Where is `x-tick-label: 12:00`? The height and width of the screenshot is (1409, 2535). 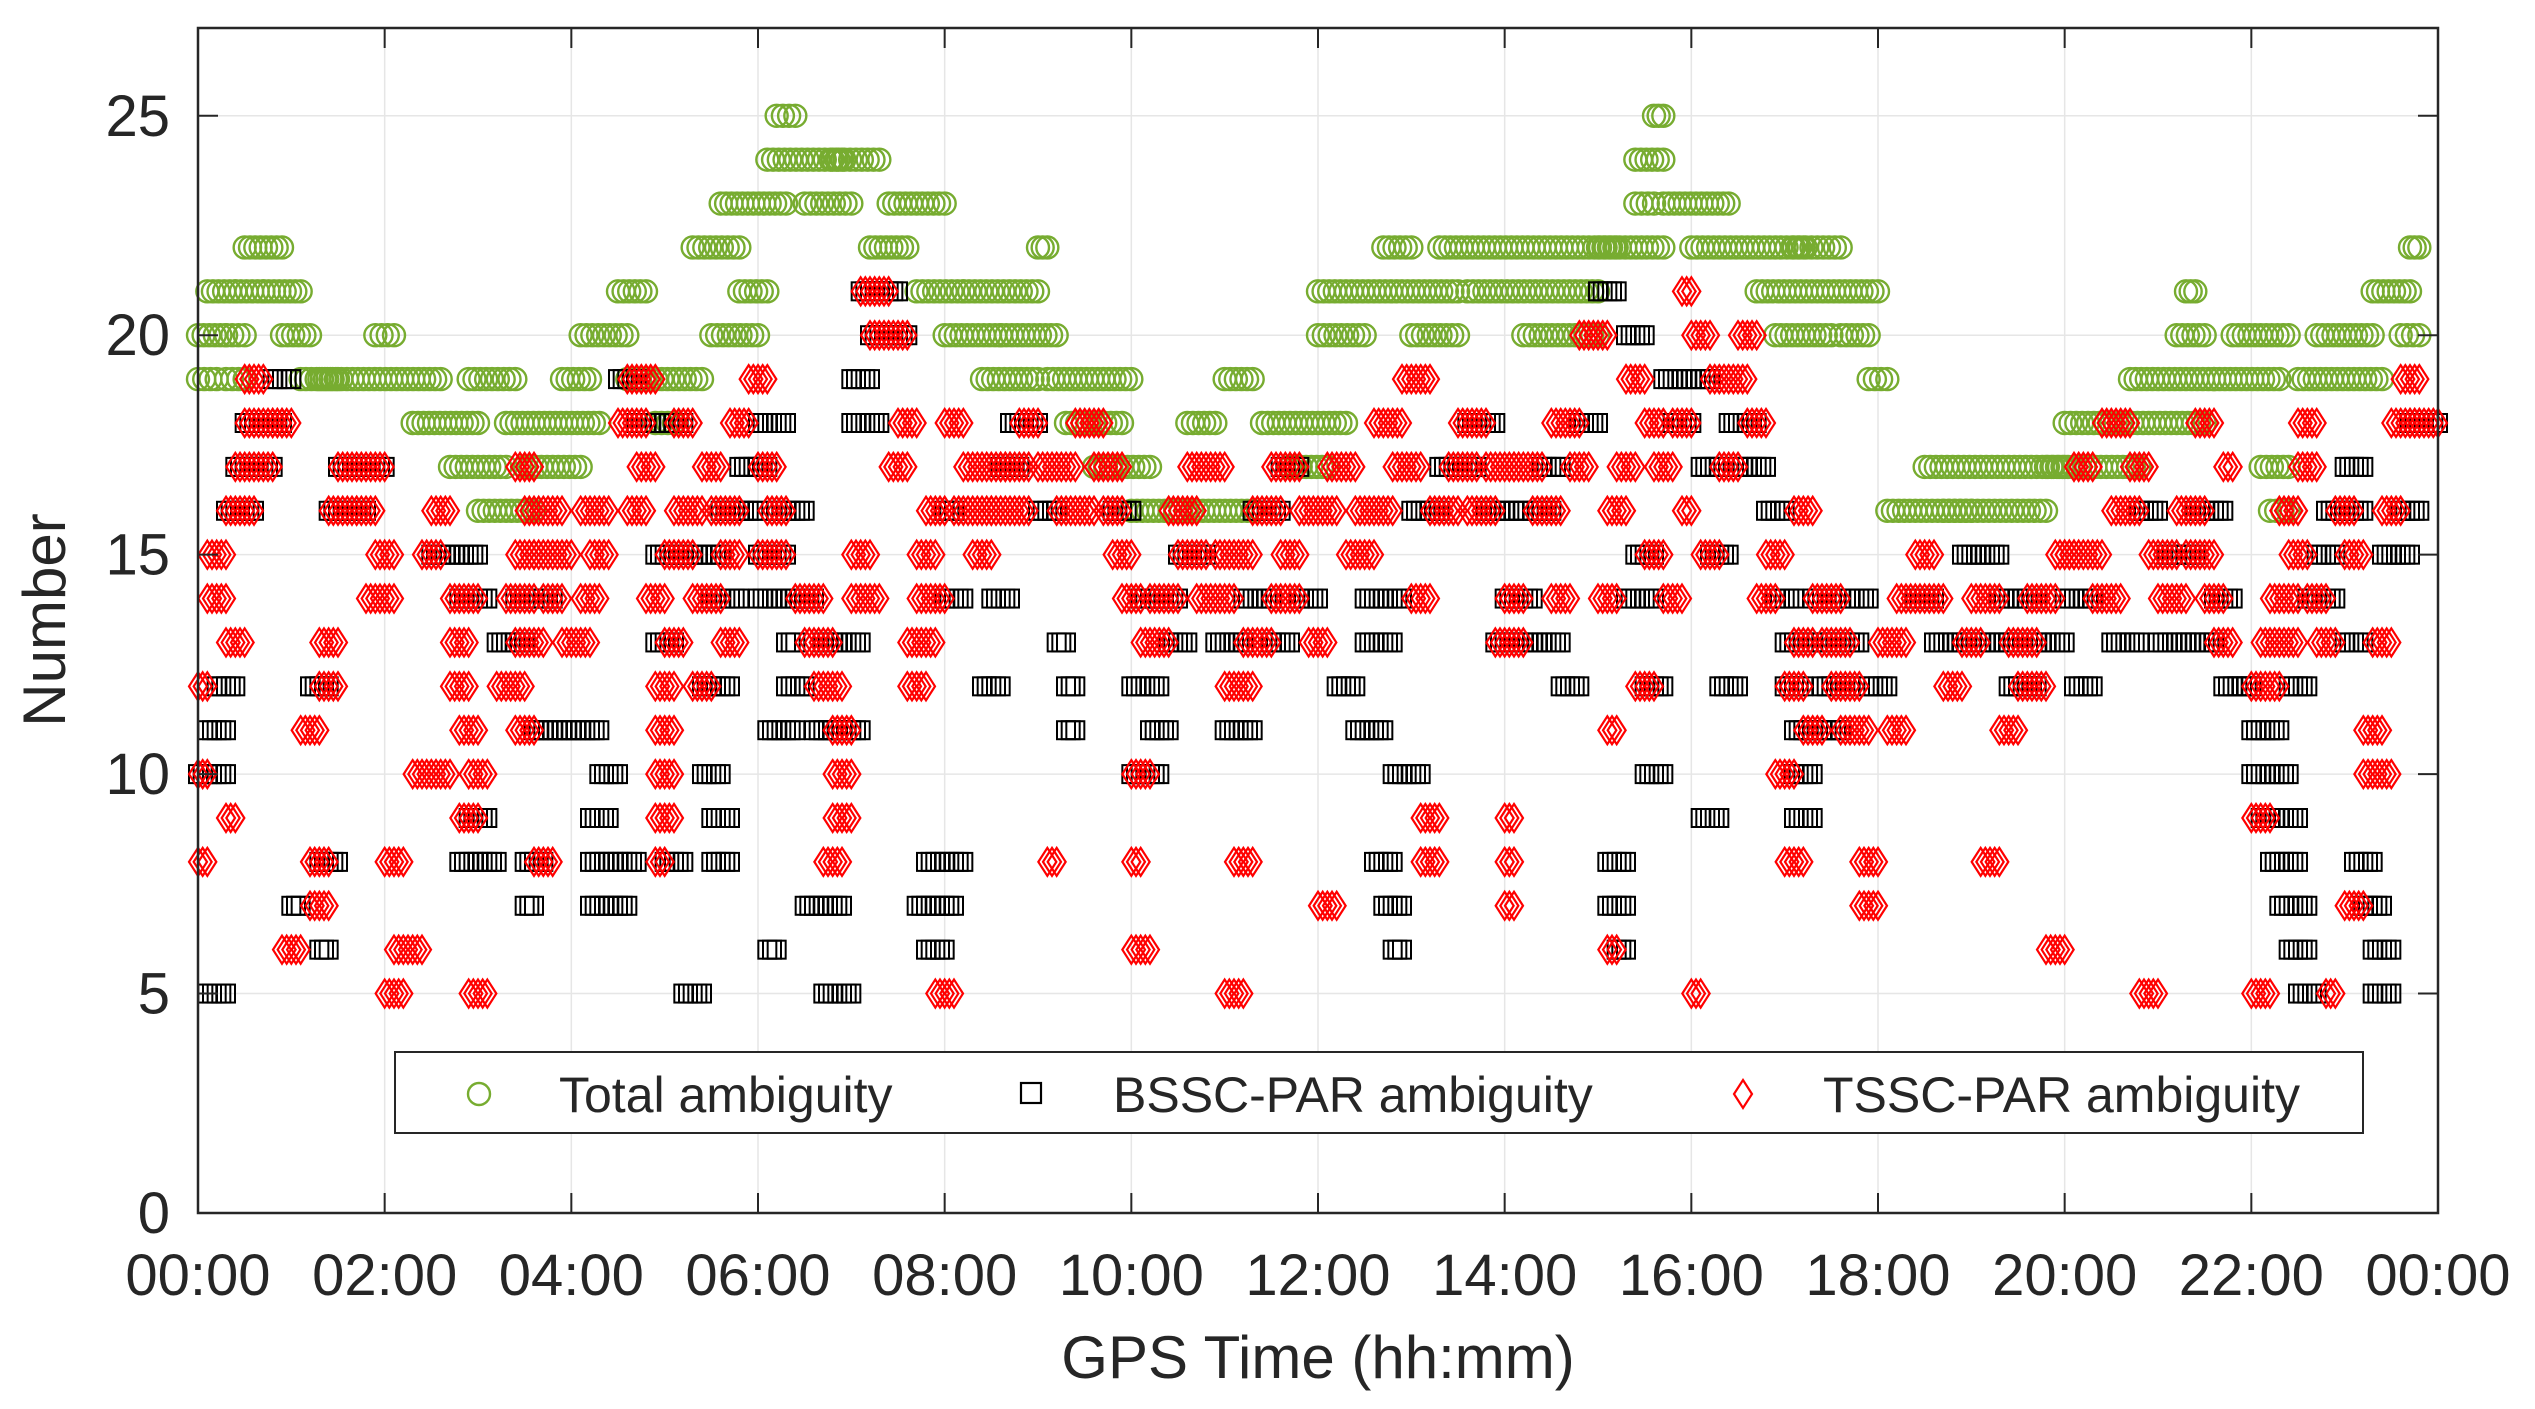
x-tick-label: 12:00 is located at coordinates (1317, 1275).